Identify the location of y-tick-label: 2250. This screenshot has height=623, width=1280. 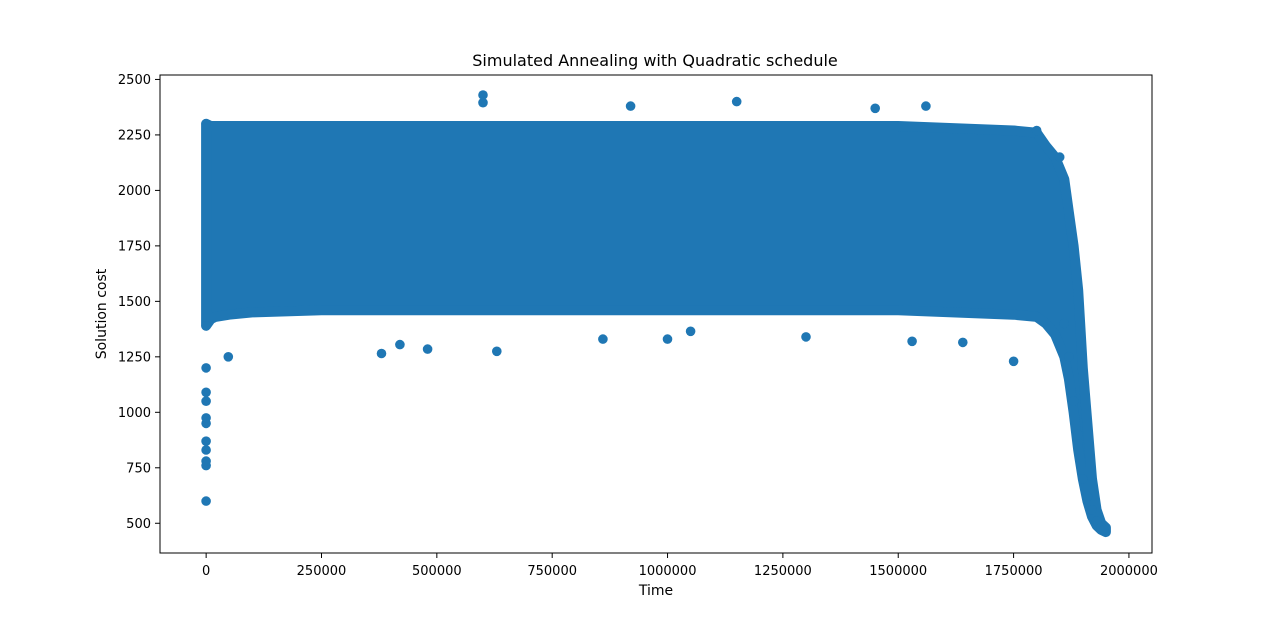
(134, 135).